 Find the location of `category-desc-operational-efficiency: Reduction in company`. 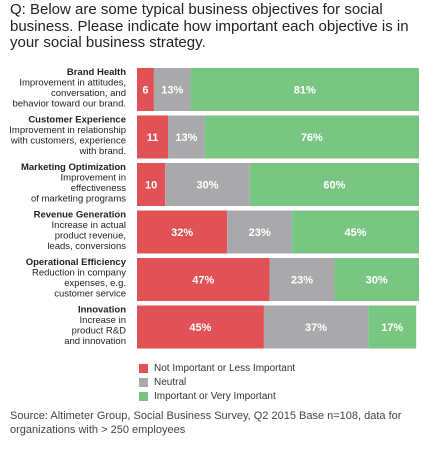

category-desc-operational-efficiency: Reduction in company is located at coordinates (79, 273).